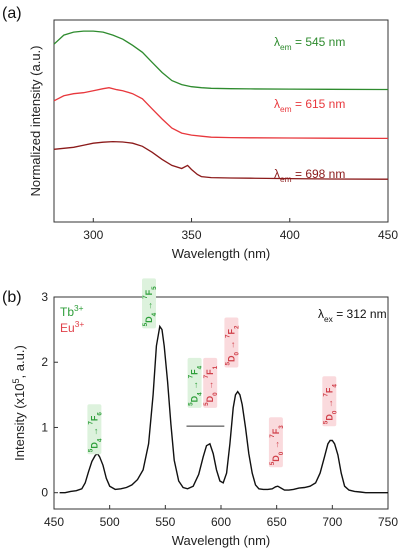  I want to click on panel-a-series-label-2: λem = 698 nm, so click(309, 175).